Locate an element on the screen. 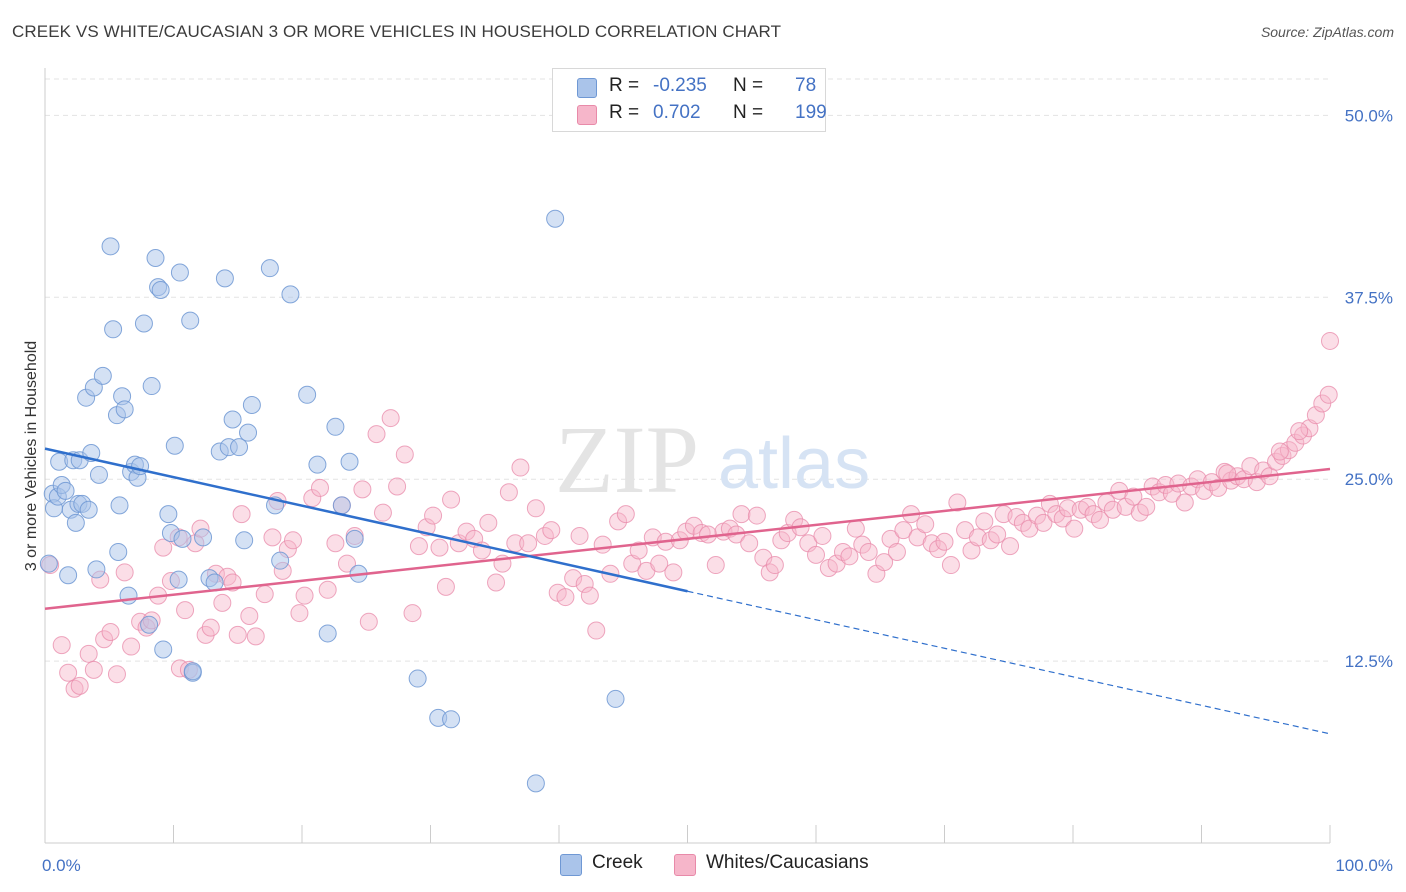 This screenshot has width=1406, height=892. whites-swatch is located at coordinates (685, 865).